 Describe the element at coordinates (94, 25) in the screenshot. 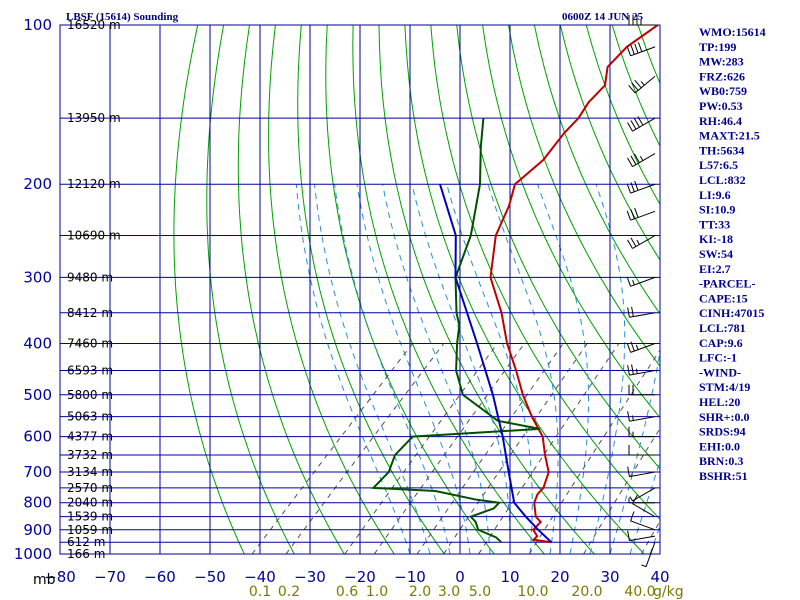

I see `height-label: 16520 m` at that location.